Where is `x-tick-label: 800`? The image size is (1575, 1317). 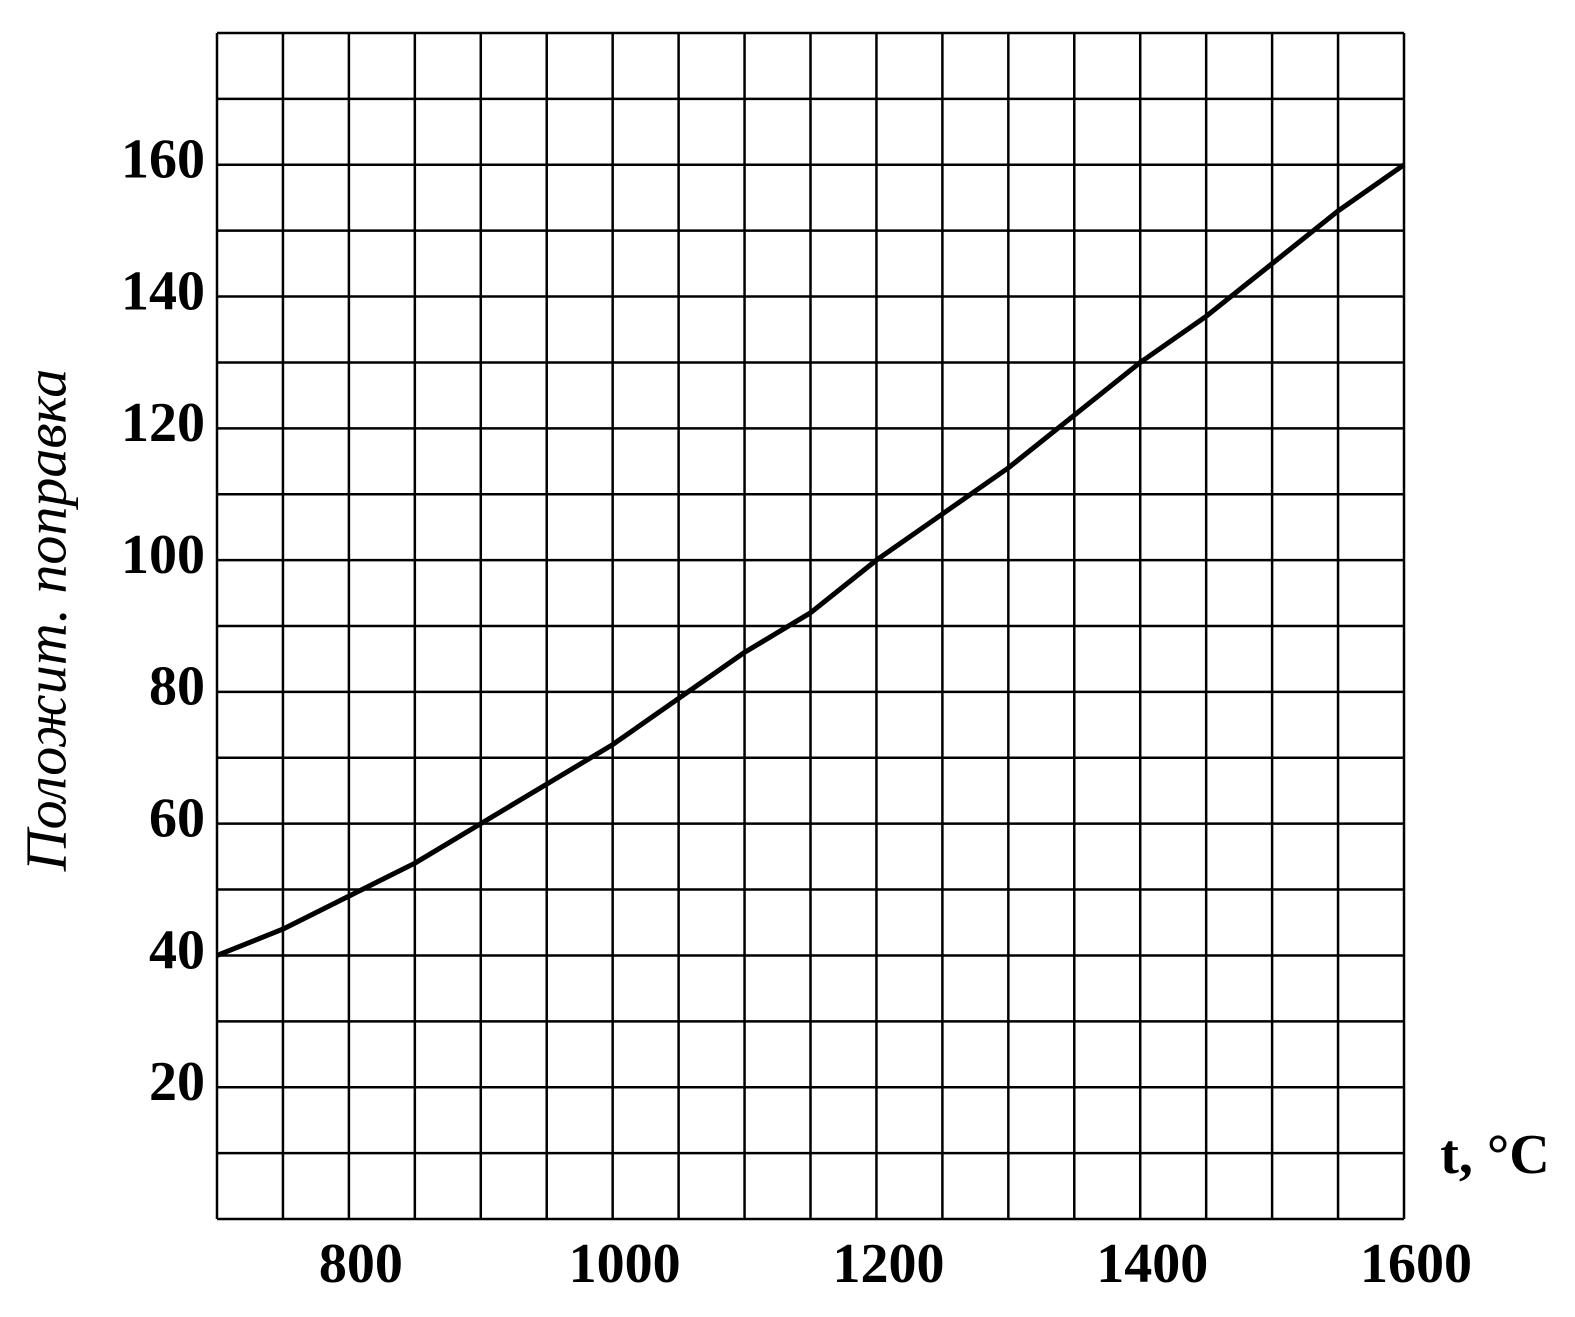
x-tick-label: 800 is located at coordinates (361, 1264).